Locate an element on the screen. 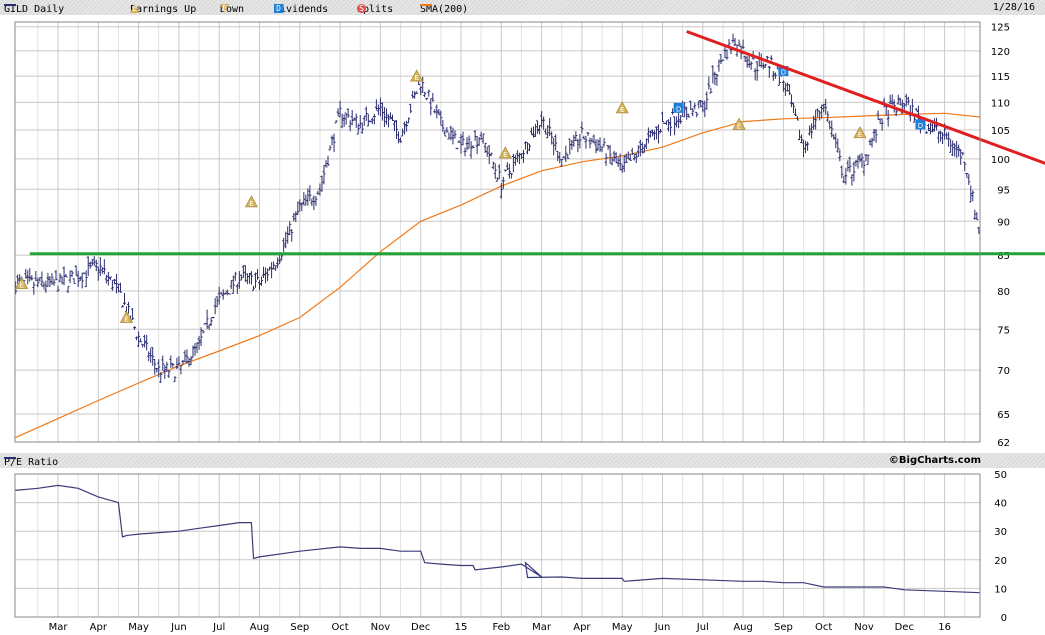 The image size is (1045, 635). chart-date: 1/28/16 is located at coordinates (1013, 7).